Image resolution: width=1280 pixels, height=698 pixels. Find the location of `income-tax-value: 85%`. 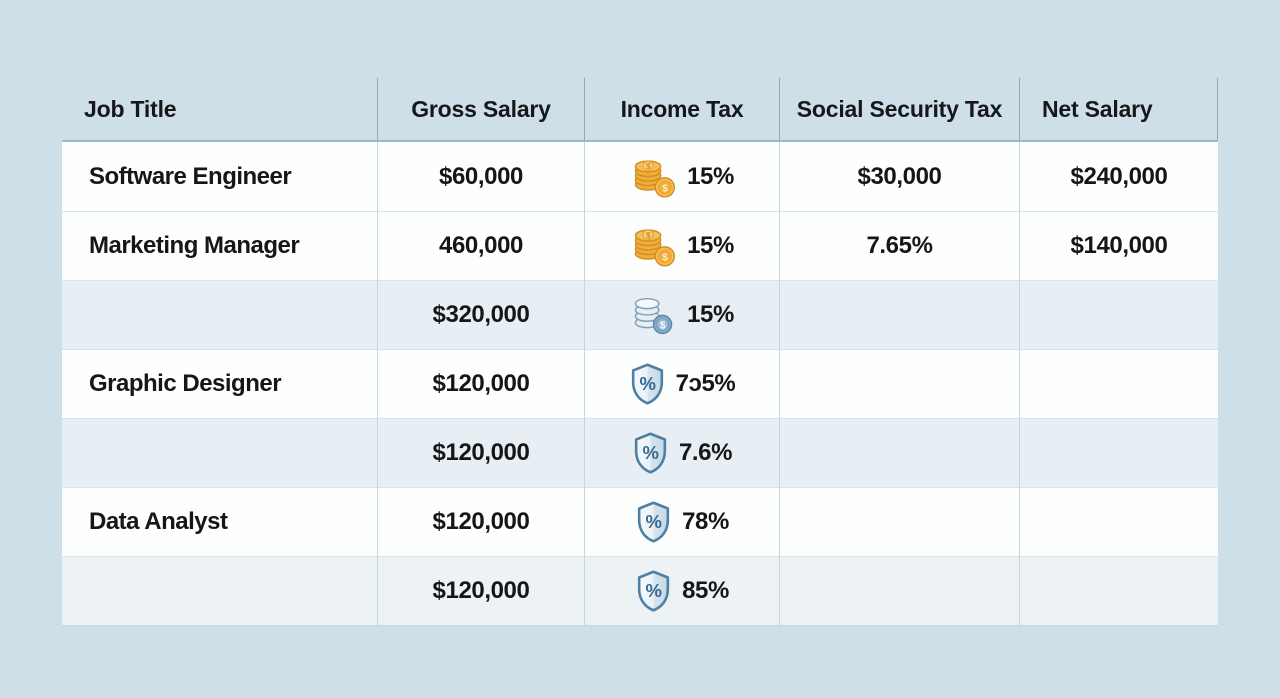

income-tax-value: 85% is located at coordinates (705, 590).